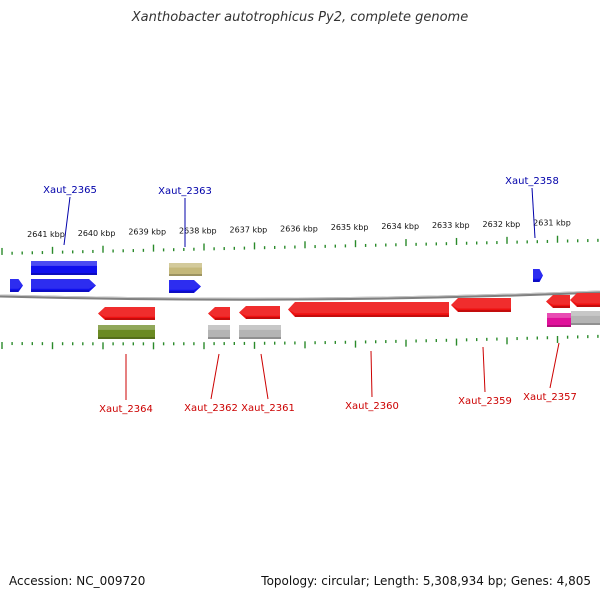  I want to click on gene-reverse-edge, so click(585, 300).